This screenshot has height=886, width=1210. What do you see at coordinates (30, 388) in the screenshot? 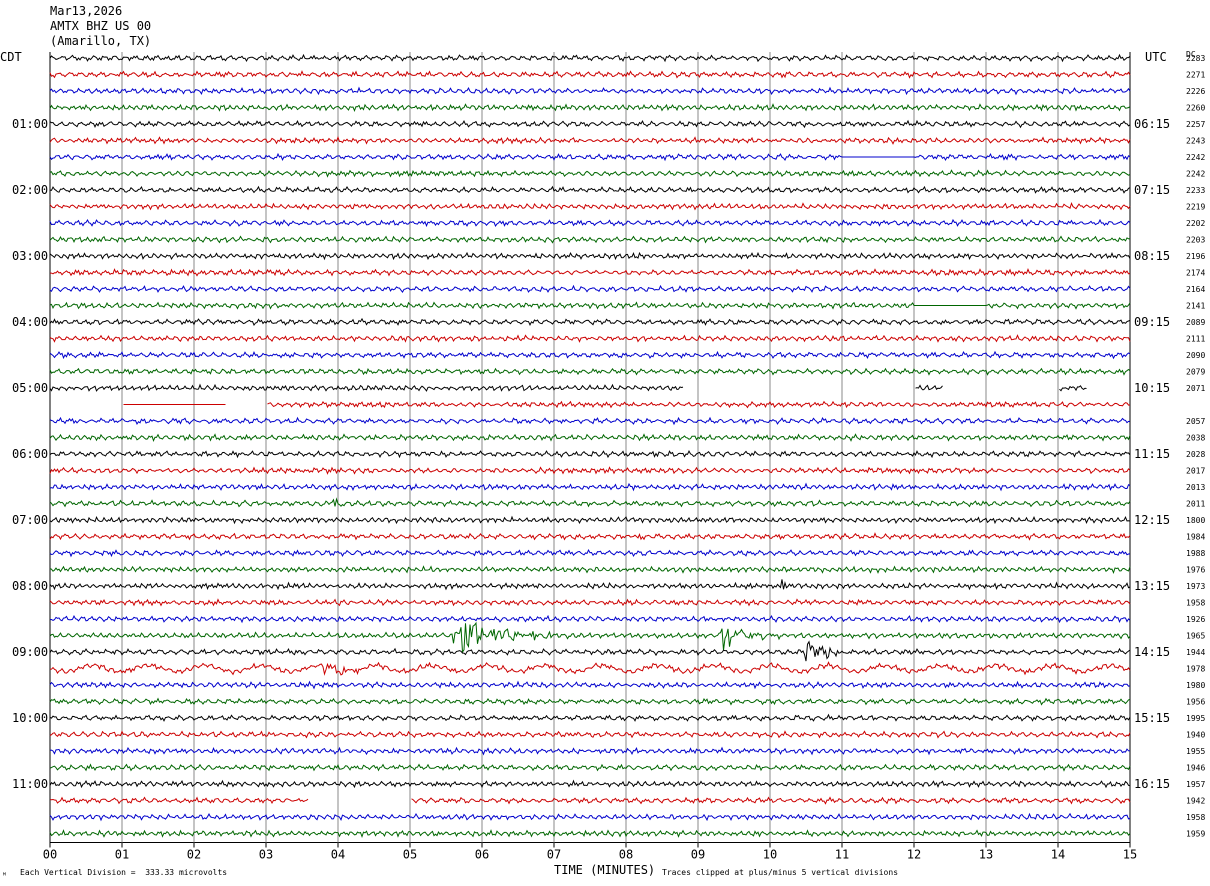
I see `cdt-hour-label: 05:00` at bounding box center [30, 388].